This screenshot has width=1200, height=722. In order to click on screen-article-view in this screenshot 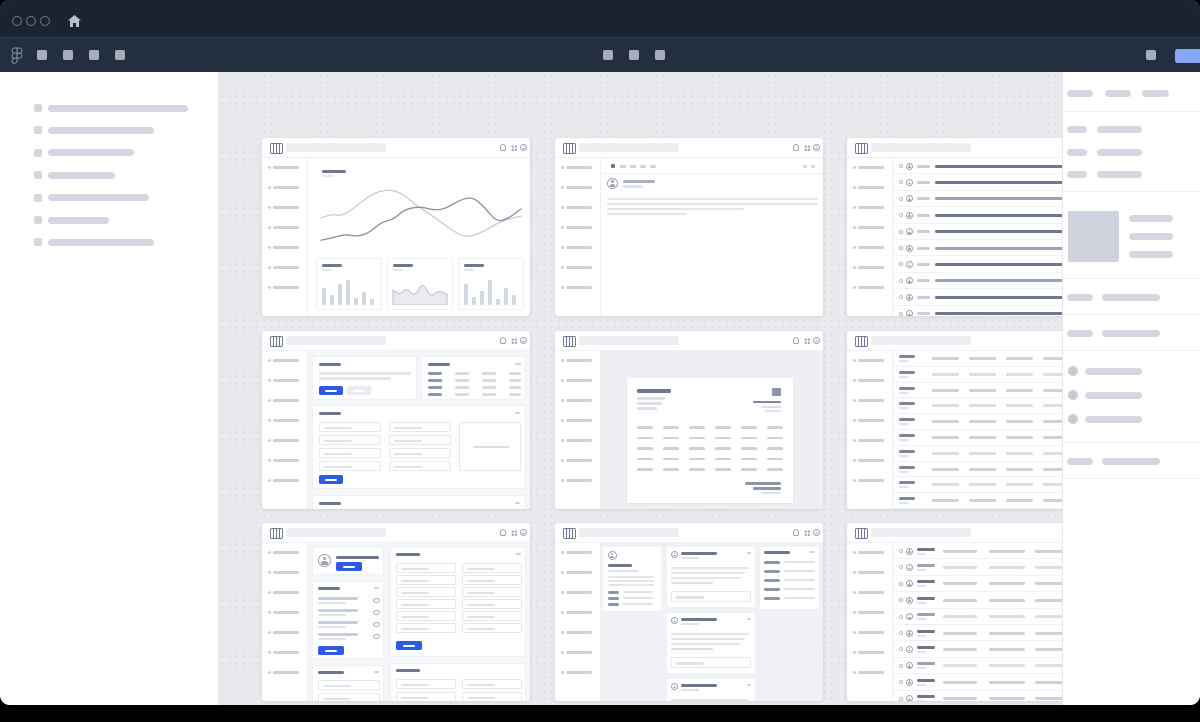, I will do `click(689, 227)`.